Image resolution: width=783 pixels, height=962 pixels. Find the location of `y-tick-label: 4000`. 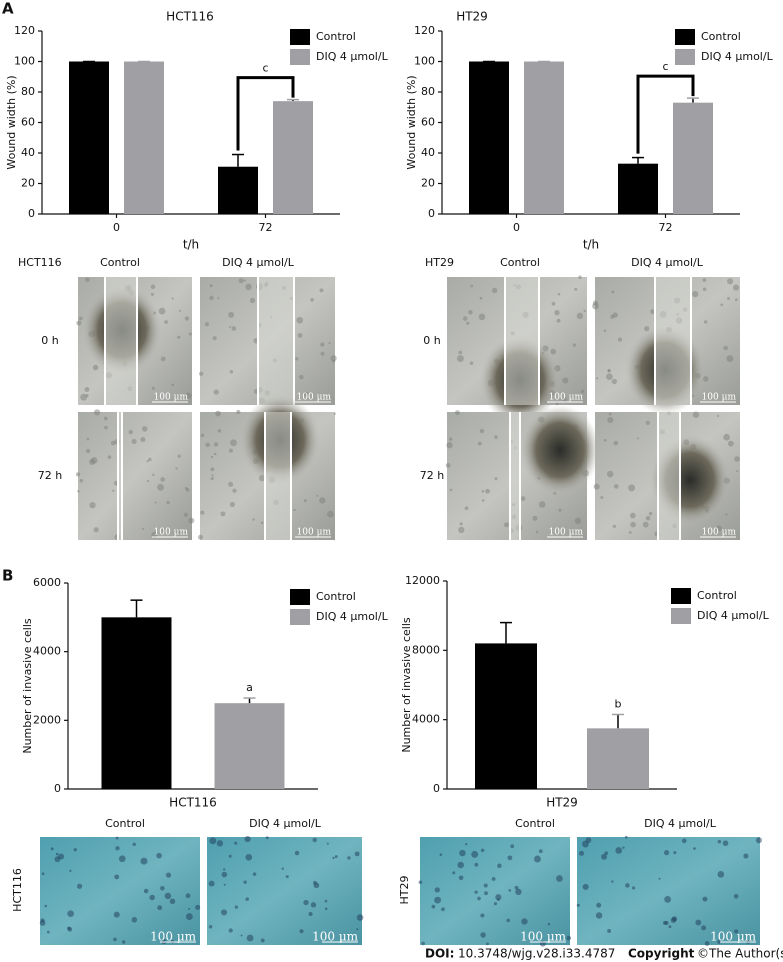

y-tick-label: 4000 is located at coordinates (47, 651).